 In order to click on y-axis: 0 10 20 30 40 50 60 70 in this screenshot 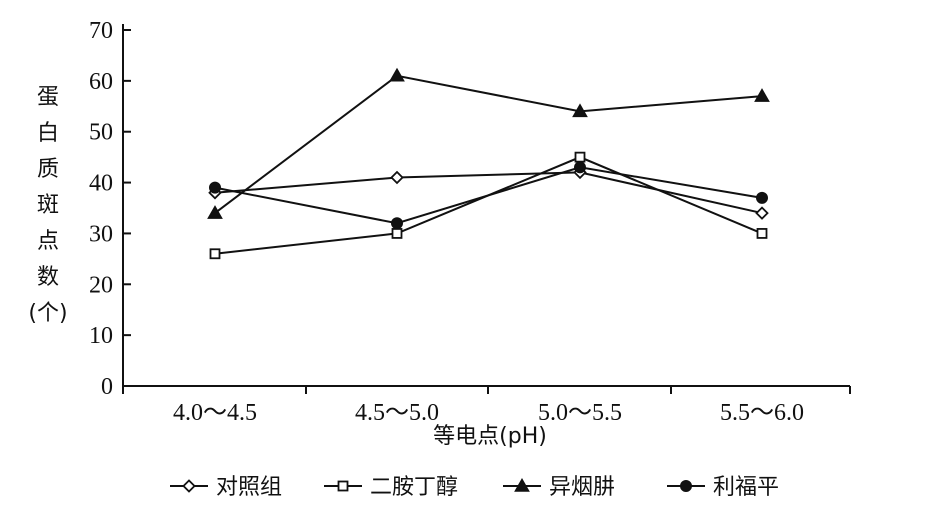, I will do `click(110, 209)`.